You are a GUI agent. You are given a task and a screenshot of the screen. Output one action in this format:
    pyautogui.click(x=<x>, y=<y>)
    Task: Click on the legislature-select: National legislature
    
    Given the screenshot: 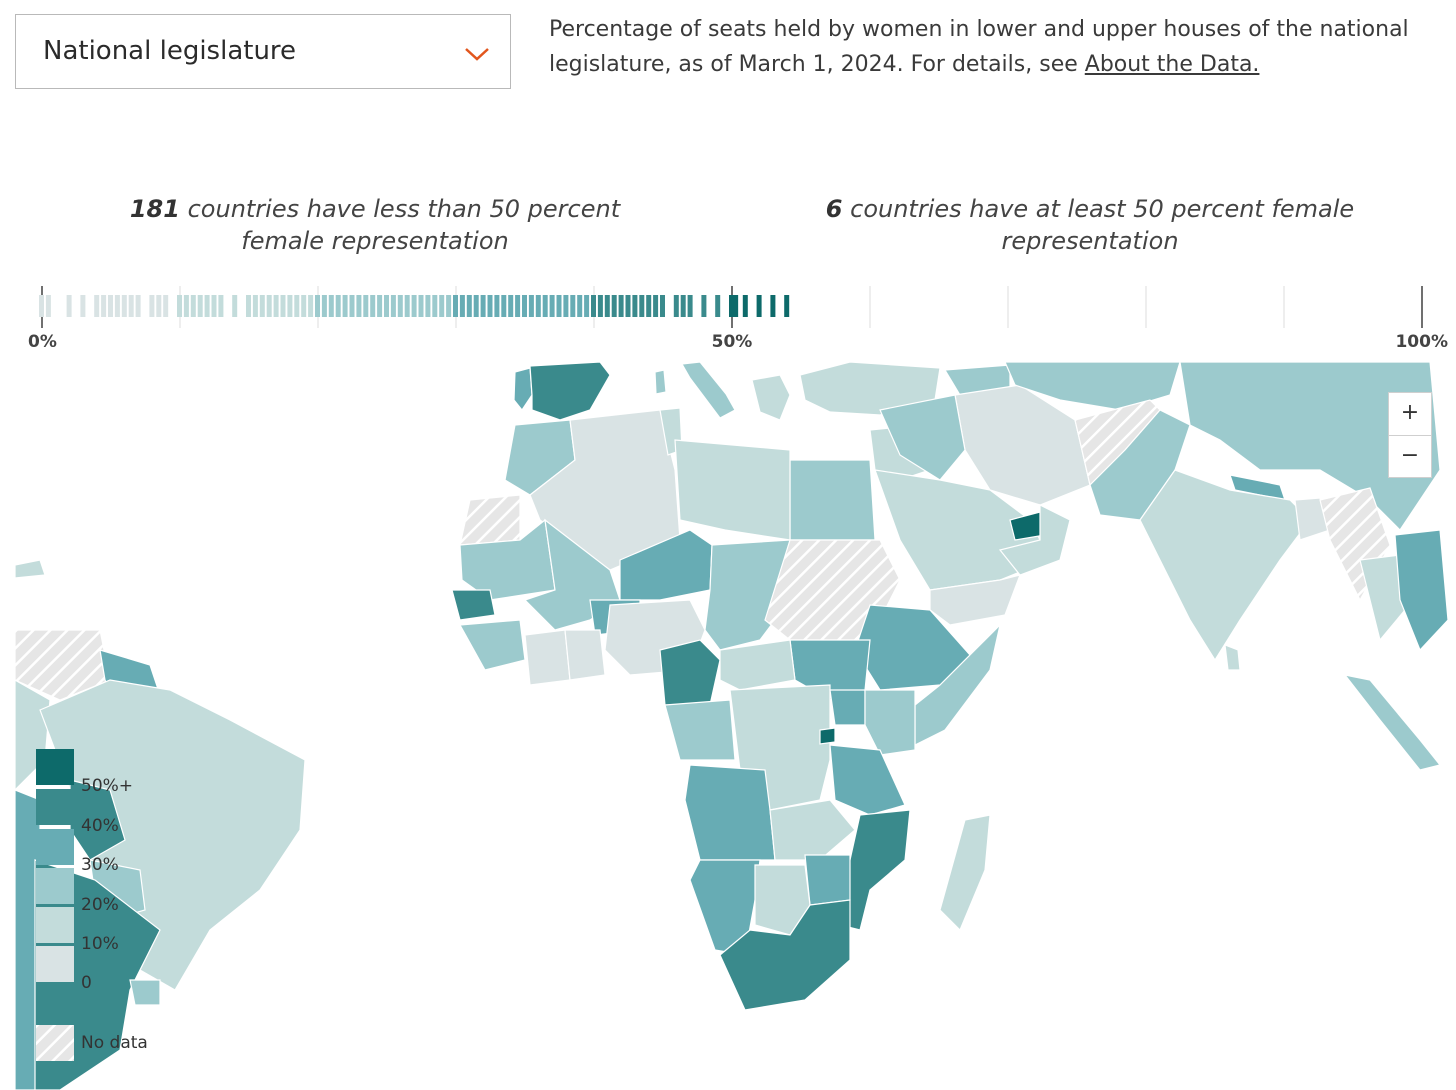 What is the action you would take?
    pyautogui.click(x=263, y=51)
    